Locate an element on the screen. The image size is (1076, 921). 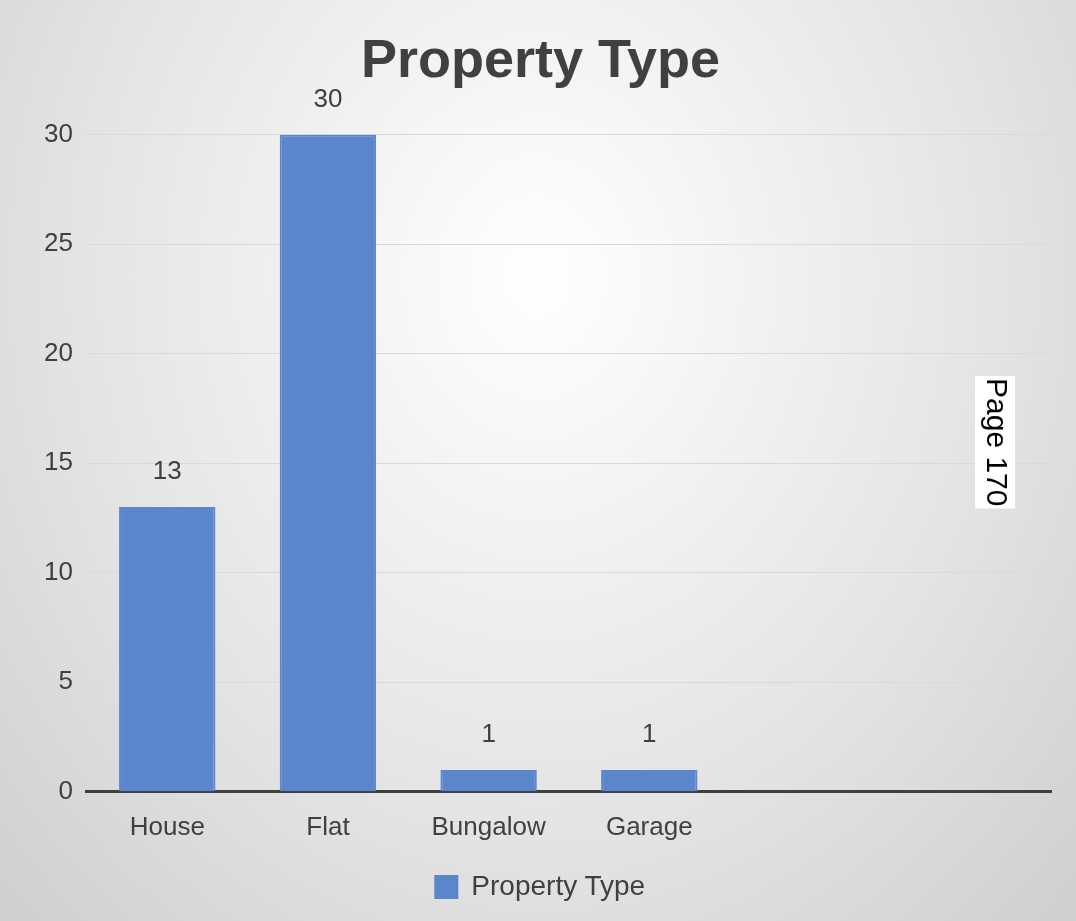
y-tick-label: 25 is located at coordinates (58, 242).